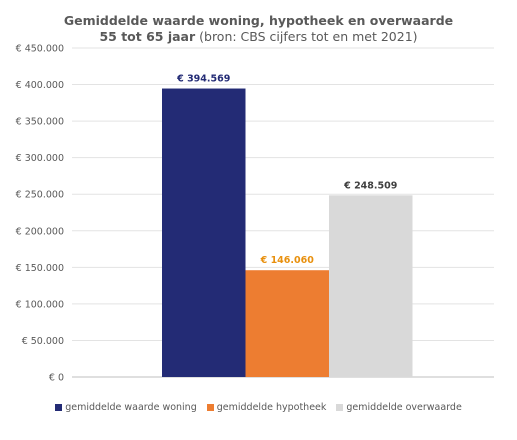 The image size is (517, 440). I want to click on legend-item-2: gemiddelde hypotheek, so click(266, 407).